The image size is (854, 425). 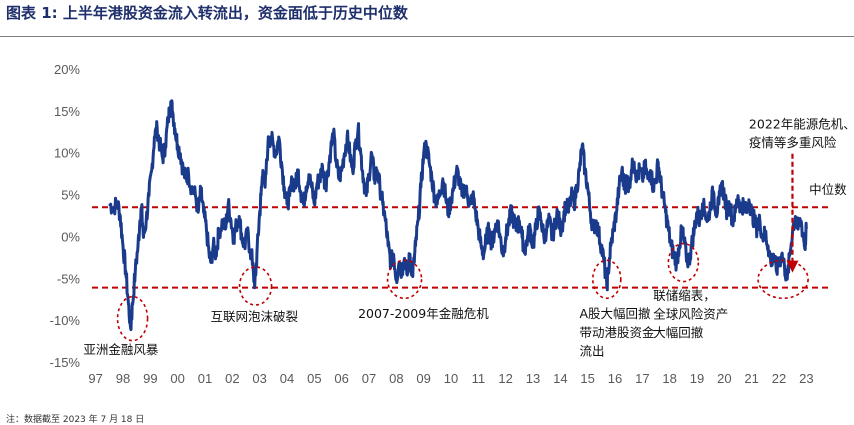 I want to click on annotation-label: 流出, so click(x=591, y=350).